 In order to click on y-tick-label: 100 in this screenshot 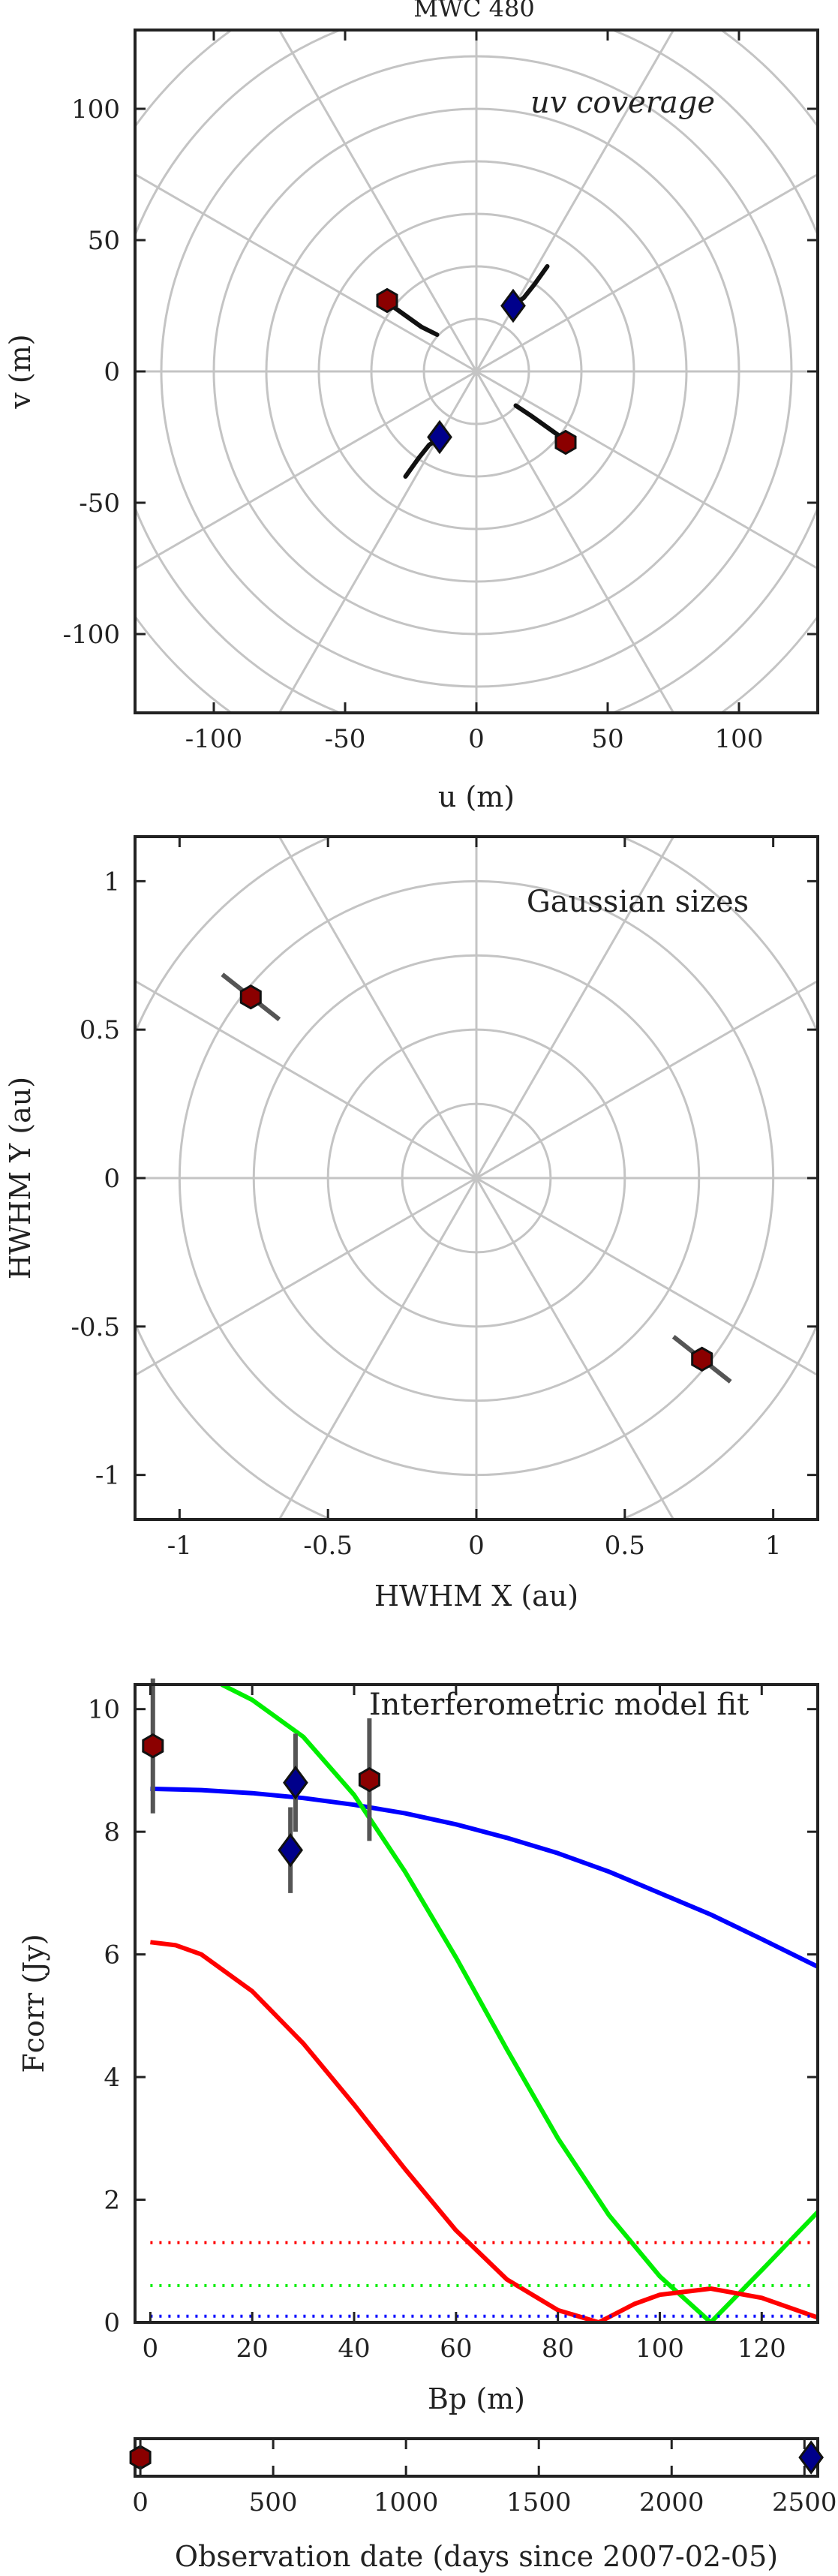, I will do `click(95, 110)`.